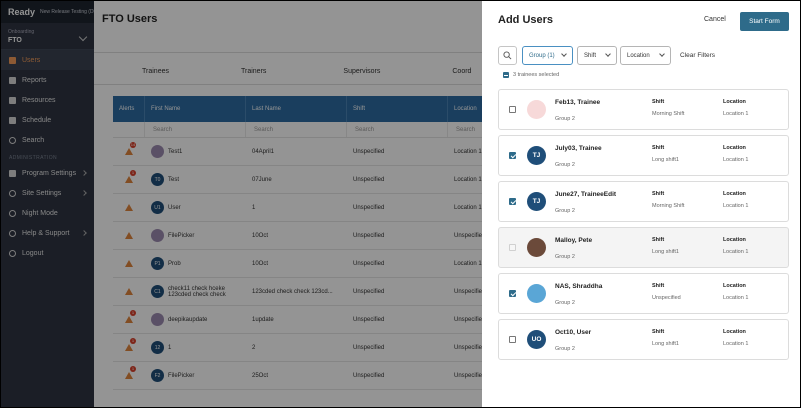 Image resolution: width=801 pixels, height=408 pixels. I want to click on first-name-text: 1, so click(170, 347).